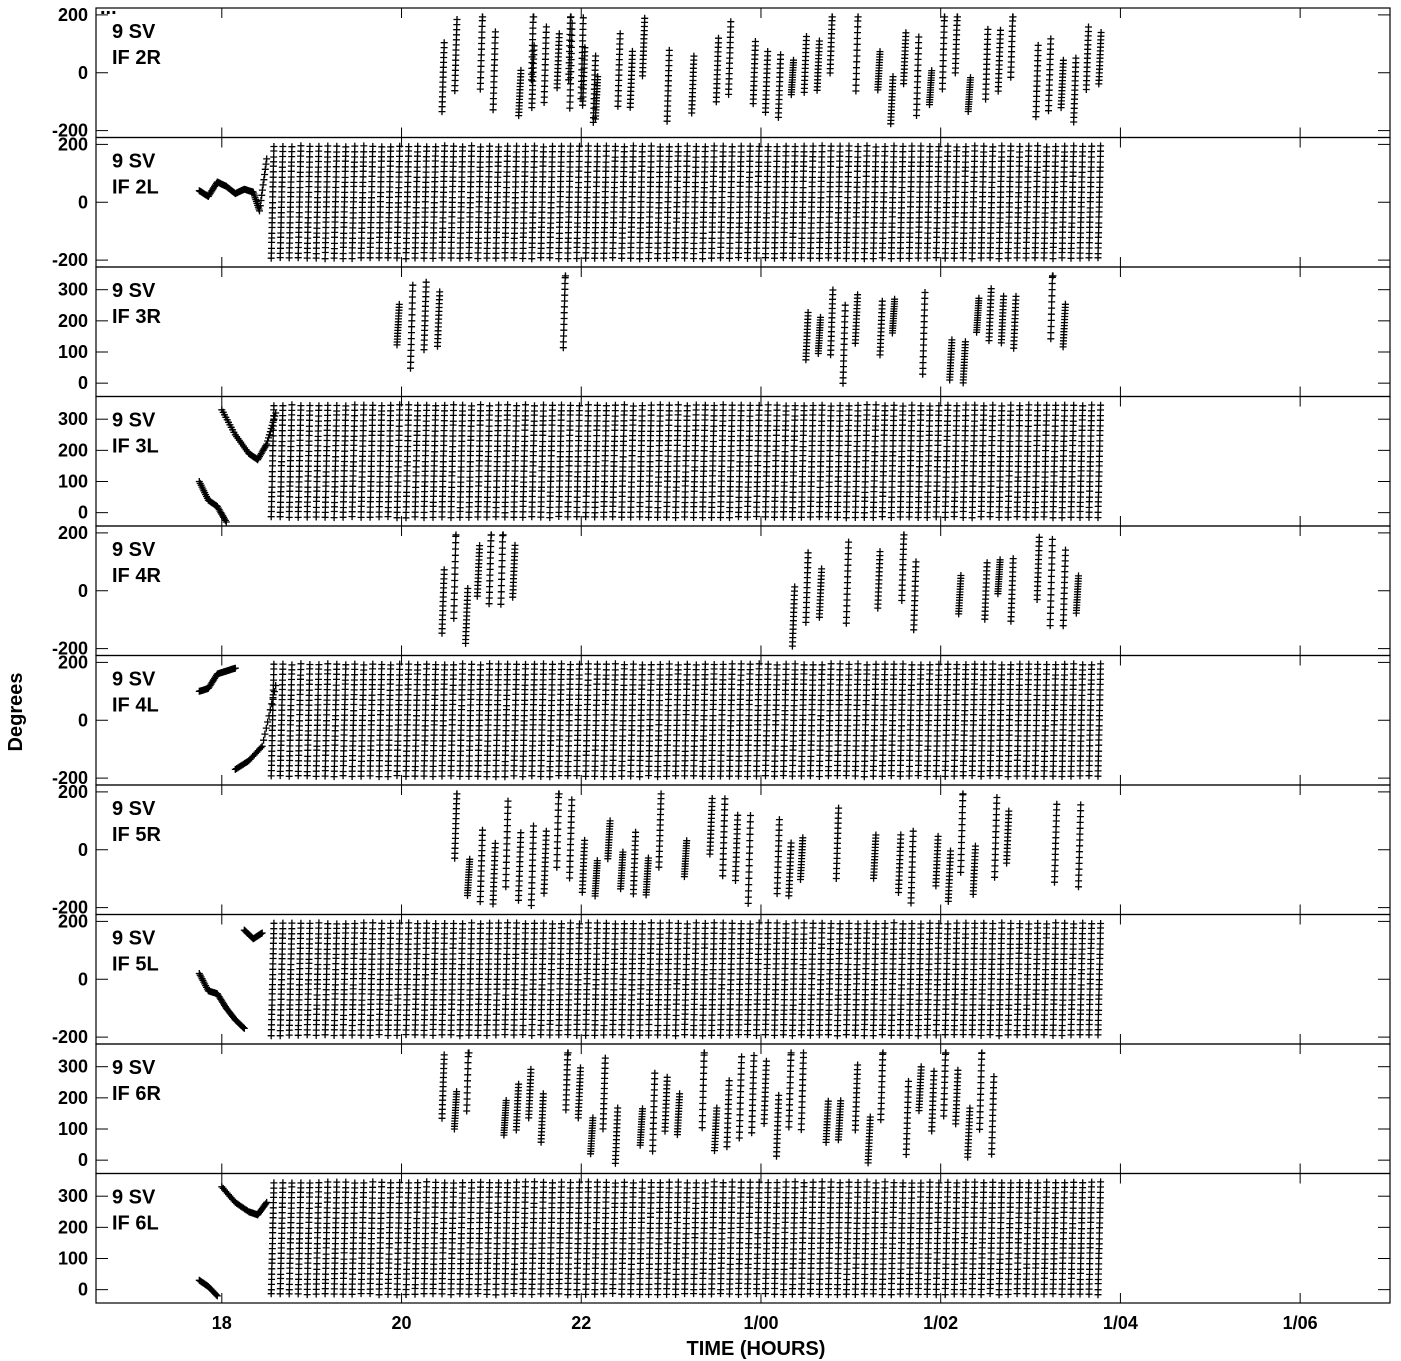 Image resolution: width=1401 pixels, height=1361 pixels. Describe the element at coordinates (135, 188) in the screenshot. I see `panel-if-label: IF 2L` at that location.